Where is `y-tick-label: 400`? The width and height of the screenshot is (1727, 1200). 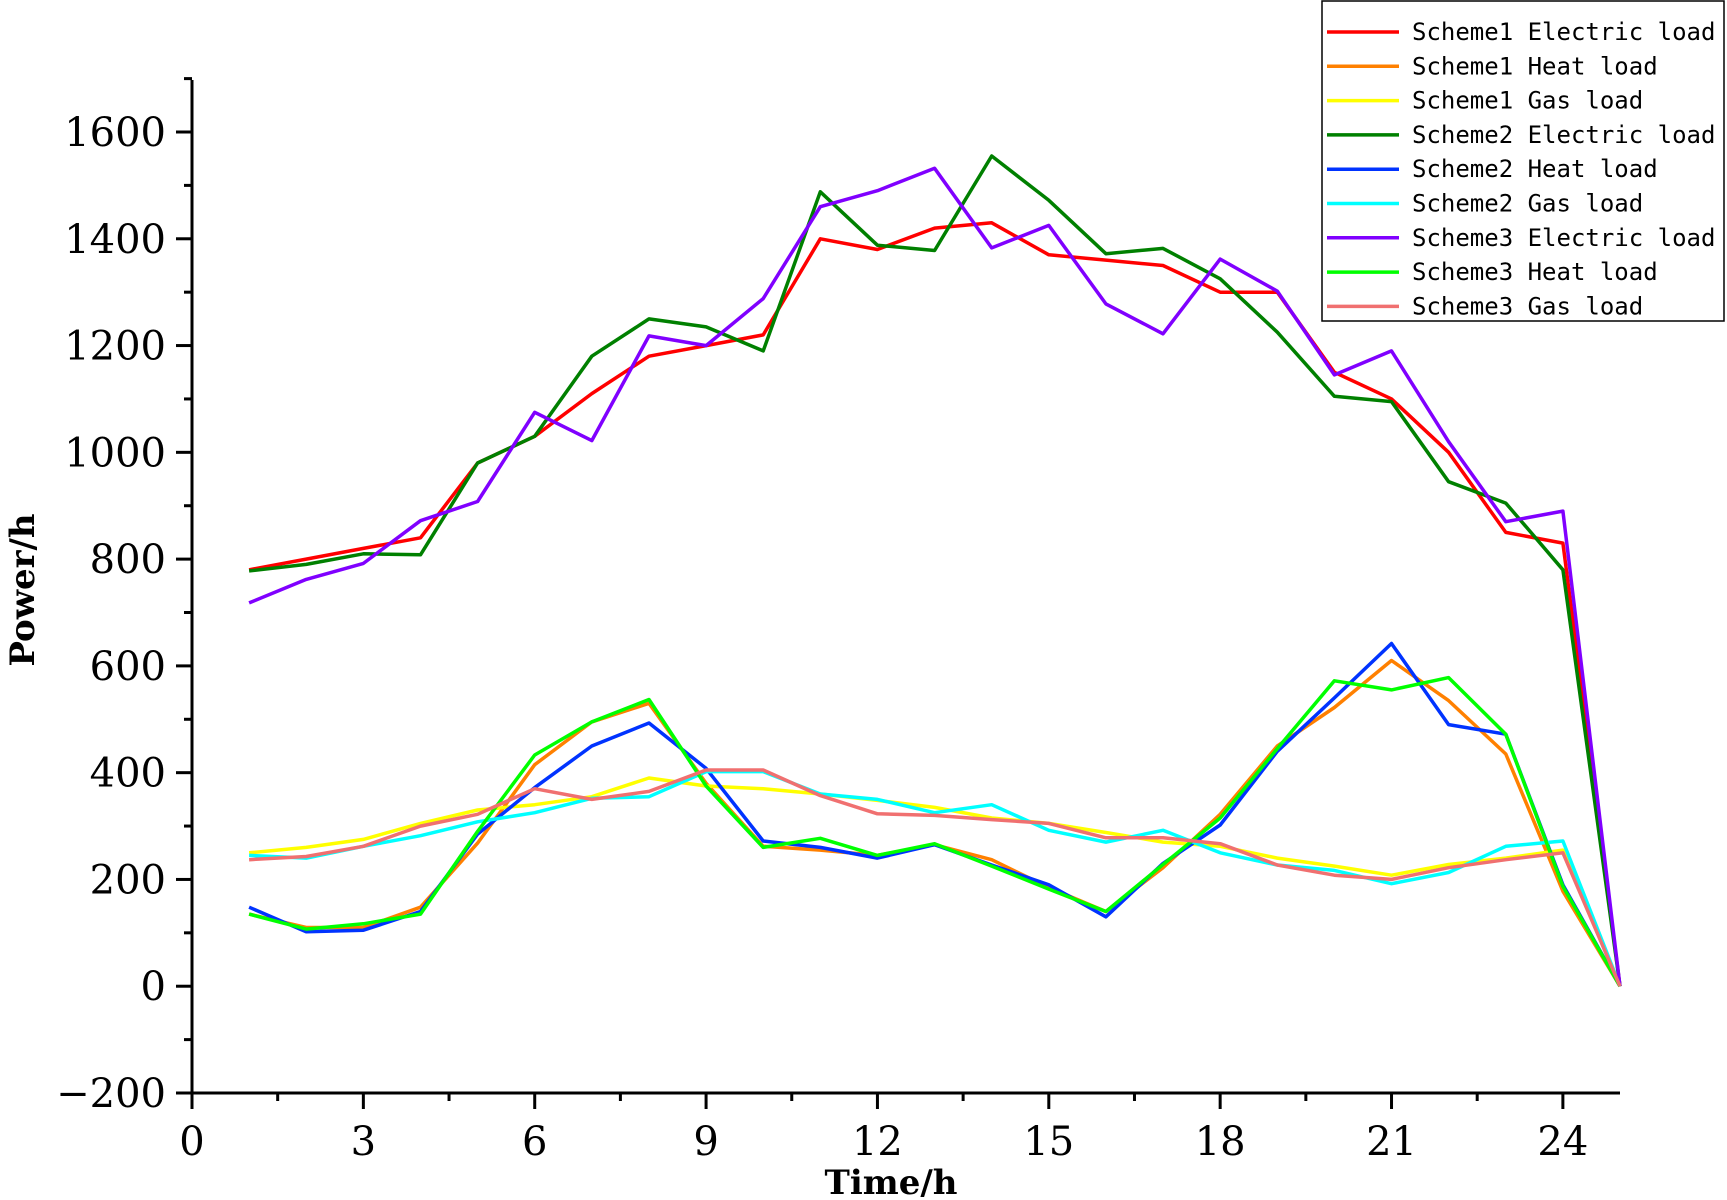 y-tick-label: 400 is located at coordinates (128, 774).